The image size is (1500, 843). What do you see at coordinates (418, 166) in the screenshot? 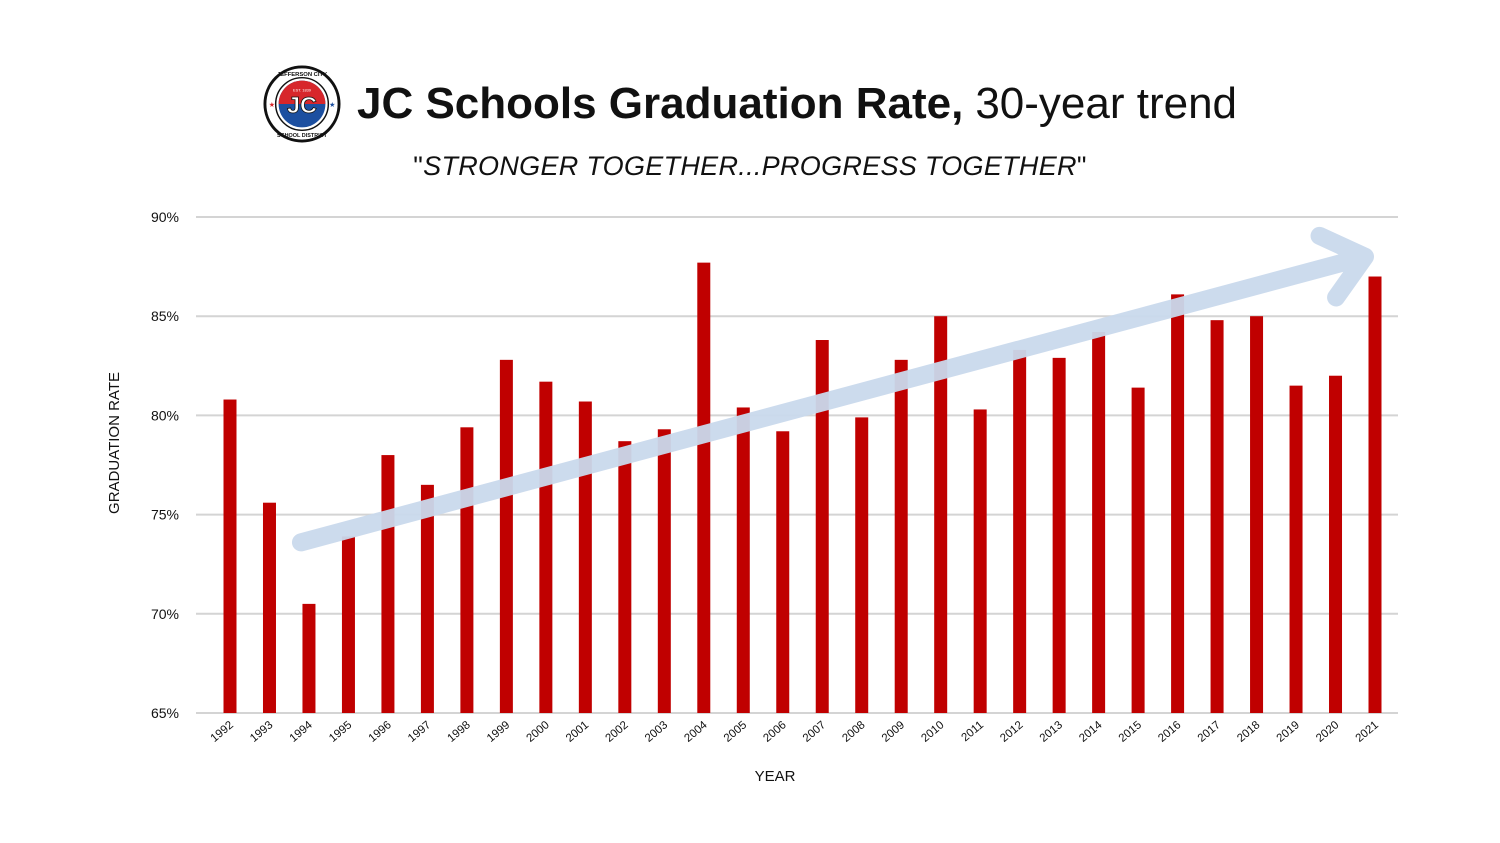
I see `tagline-quote-open: "` at bounding box center [418, 166].